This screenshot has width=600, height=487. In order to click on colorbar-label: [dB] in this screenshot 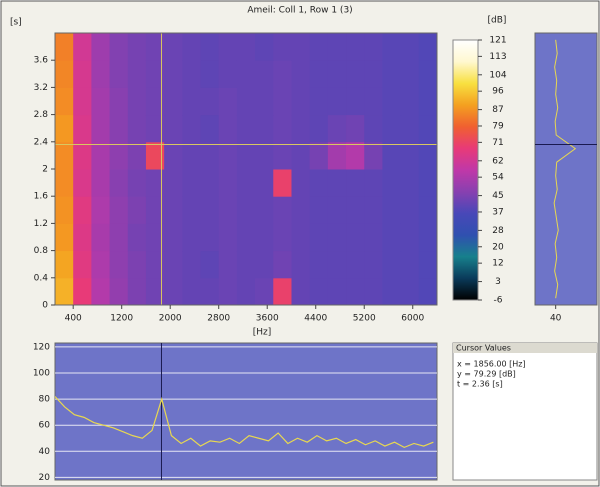, I will do `click(497, 21)`.